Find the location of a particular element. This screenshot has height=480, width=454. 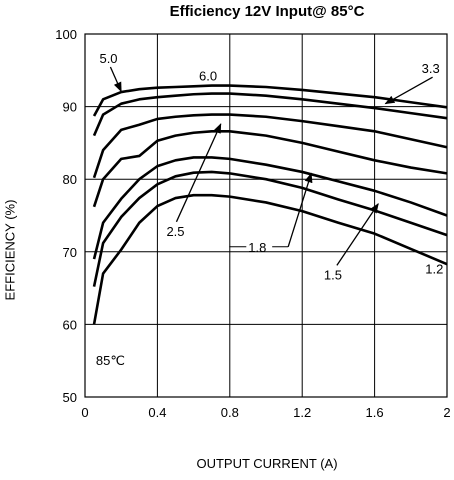

y-tick-label: 70 is located at coordinates (70, 252).